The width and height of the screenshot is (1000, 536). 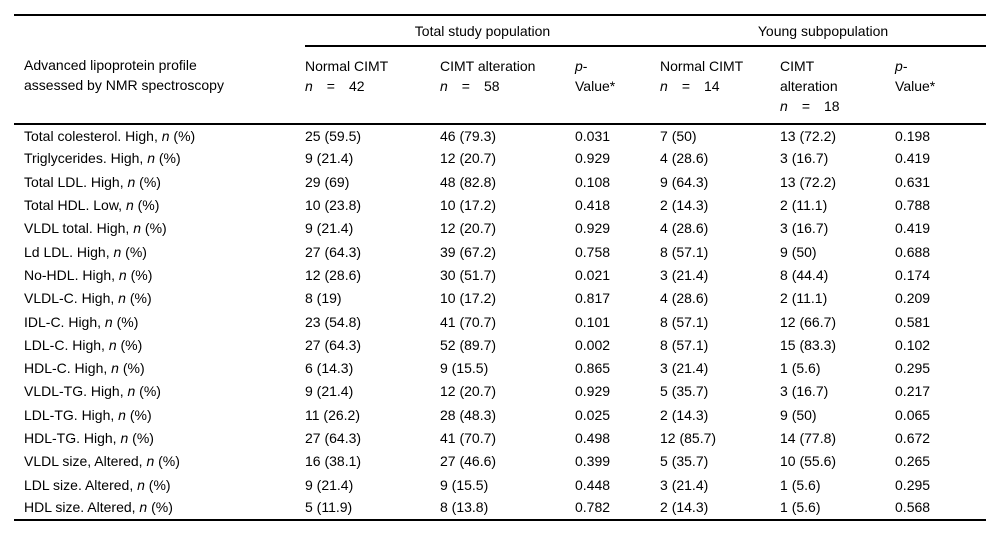 I want to click on row-label: LDL size. Altered, n (%), so click(x=97, y=484).